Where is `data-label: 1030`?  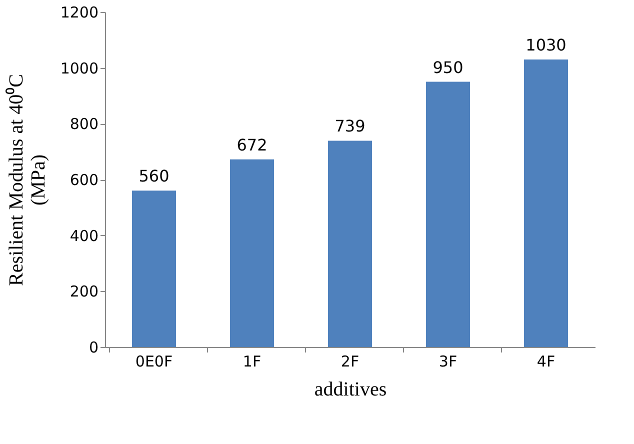 data-label: 1030 is located at coordinates (546, 44).